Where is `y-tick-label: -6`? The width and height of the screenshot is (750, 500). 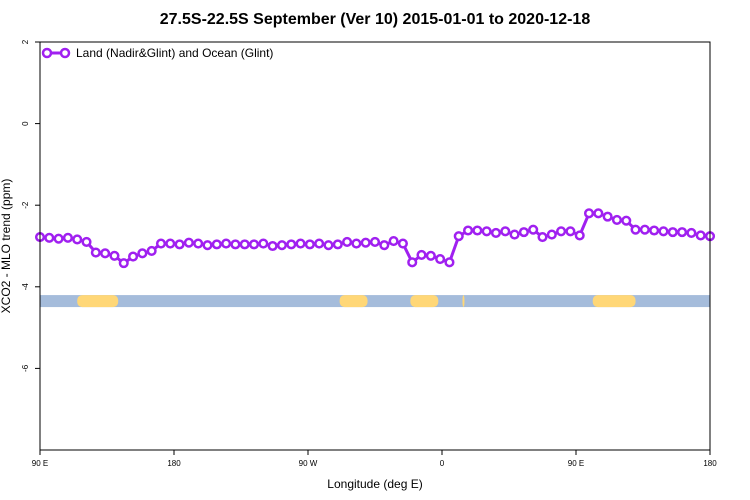
y-tick-label: -6 is located at coordinates (25, 368).